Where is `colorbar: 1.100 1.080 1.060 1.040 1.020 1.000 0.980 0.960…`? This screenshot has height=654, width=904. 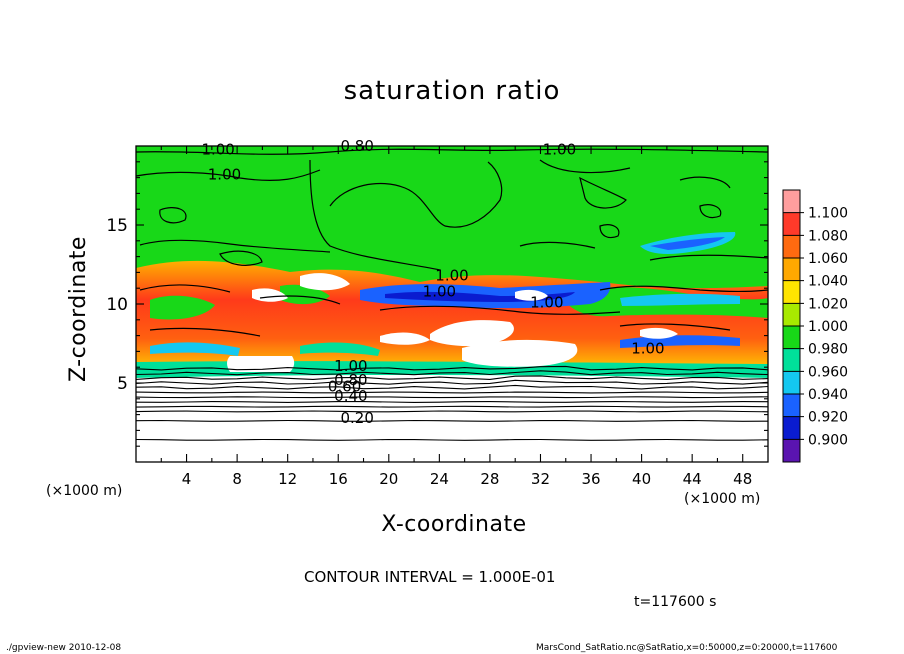
colorbar: 1.100 1.080 1.060 1.040 1.020 1.000 0.980 0.960… is located at coordinates (815, 326).